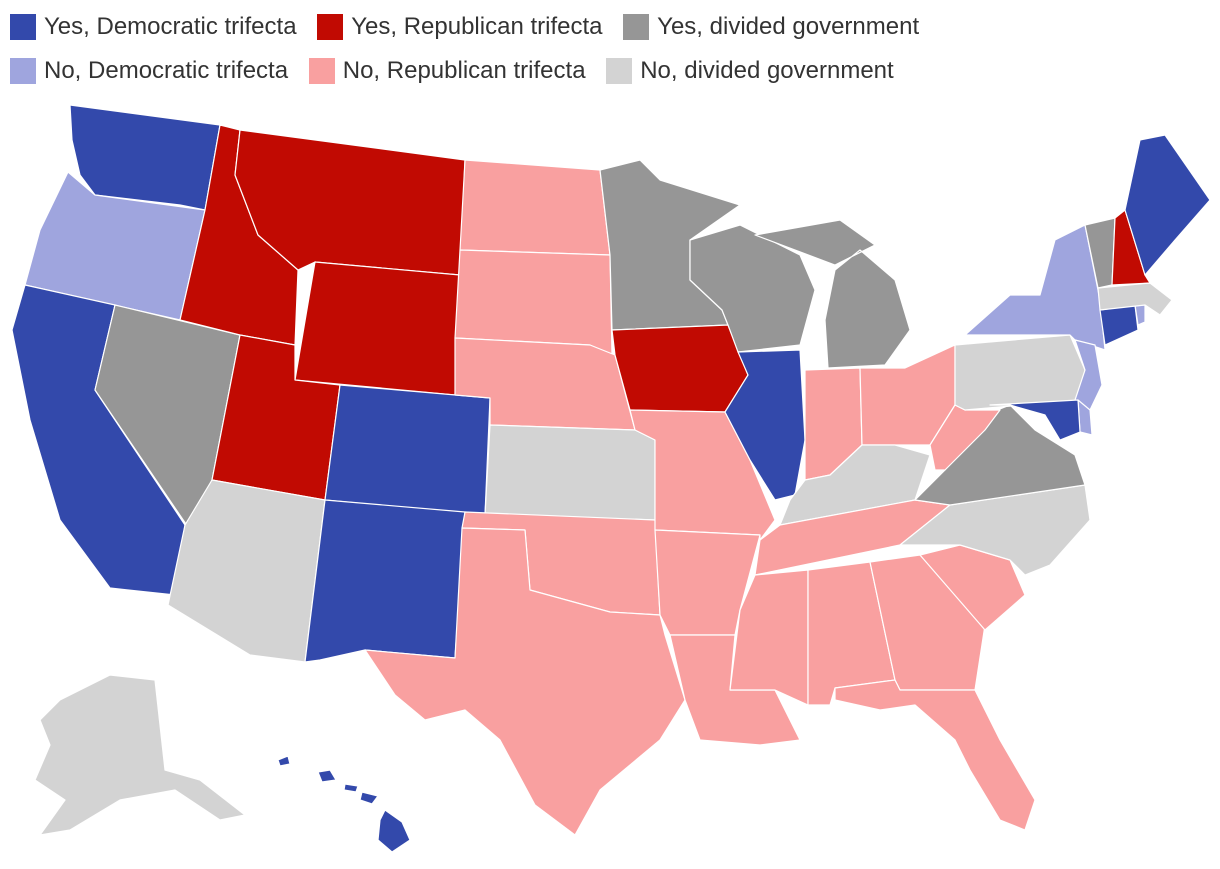  I want to click on state-NH, so click(1131, 247).